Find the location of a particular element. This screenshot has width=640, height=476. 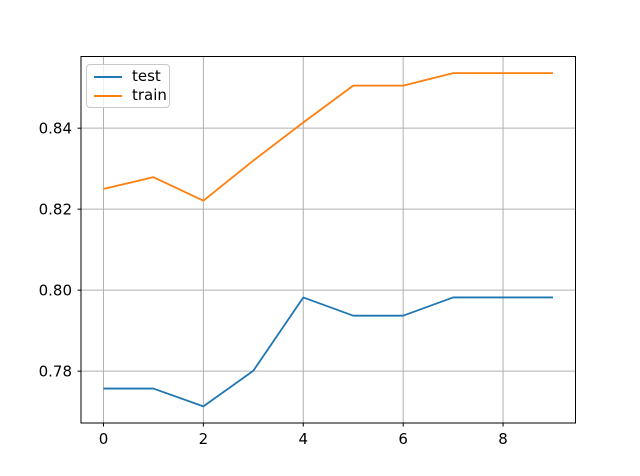

x-tick-label: 2 is located at coordinates (204, 439).